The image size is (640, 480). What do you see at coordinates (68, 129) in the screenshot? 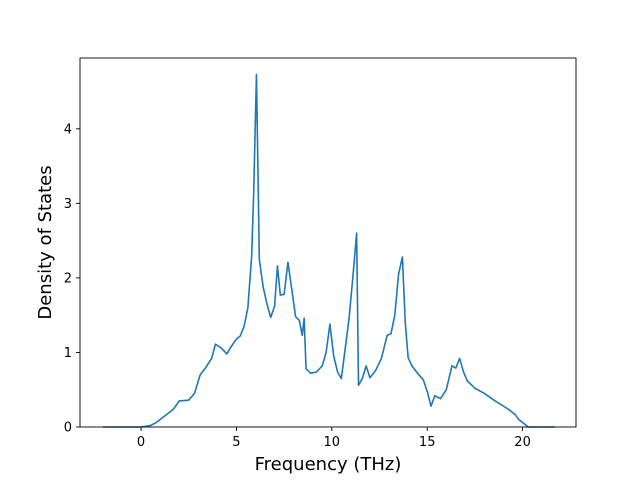
I see `y-tick-label: 4` at bounding box center [68, 129].